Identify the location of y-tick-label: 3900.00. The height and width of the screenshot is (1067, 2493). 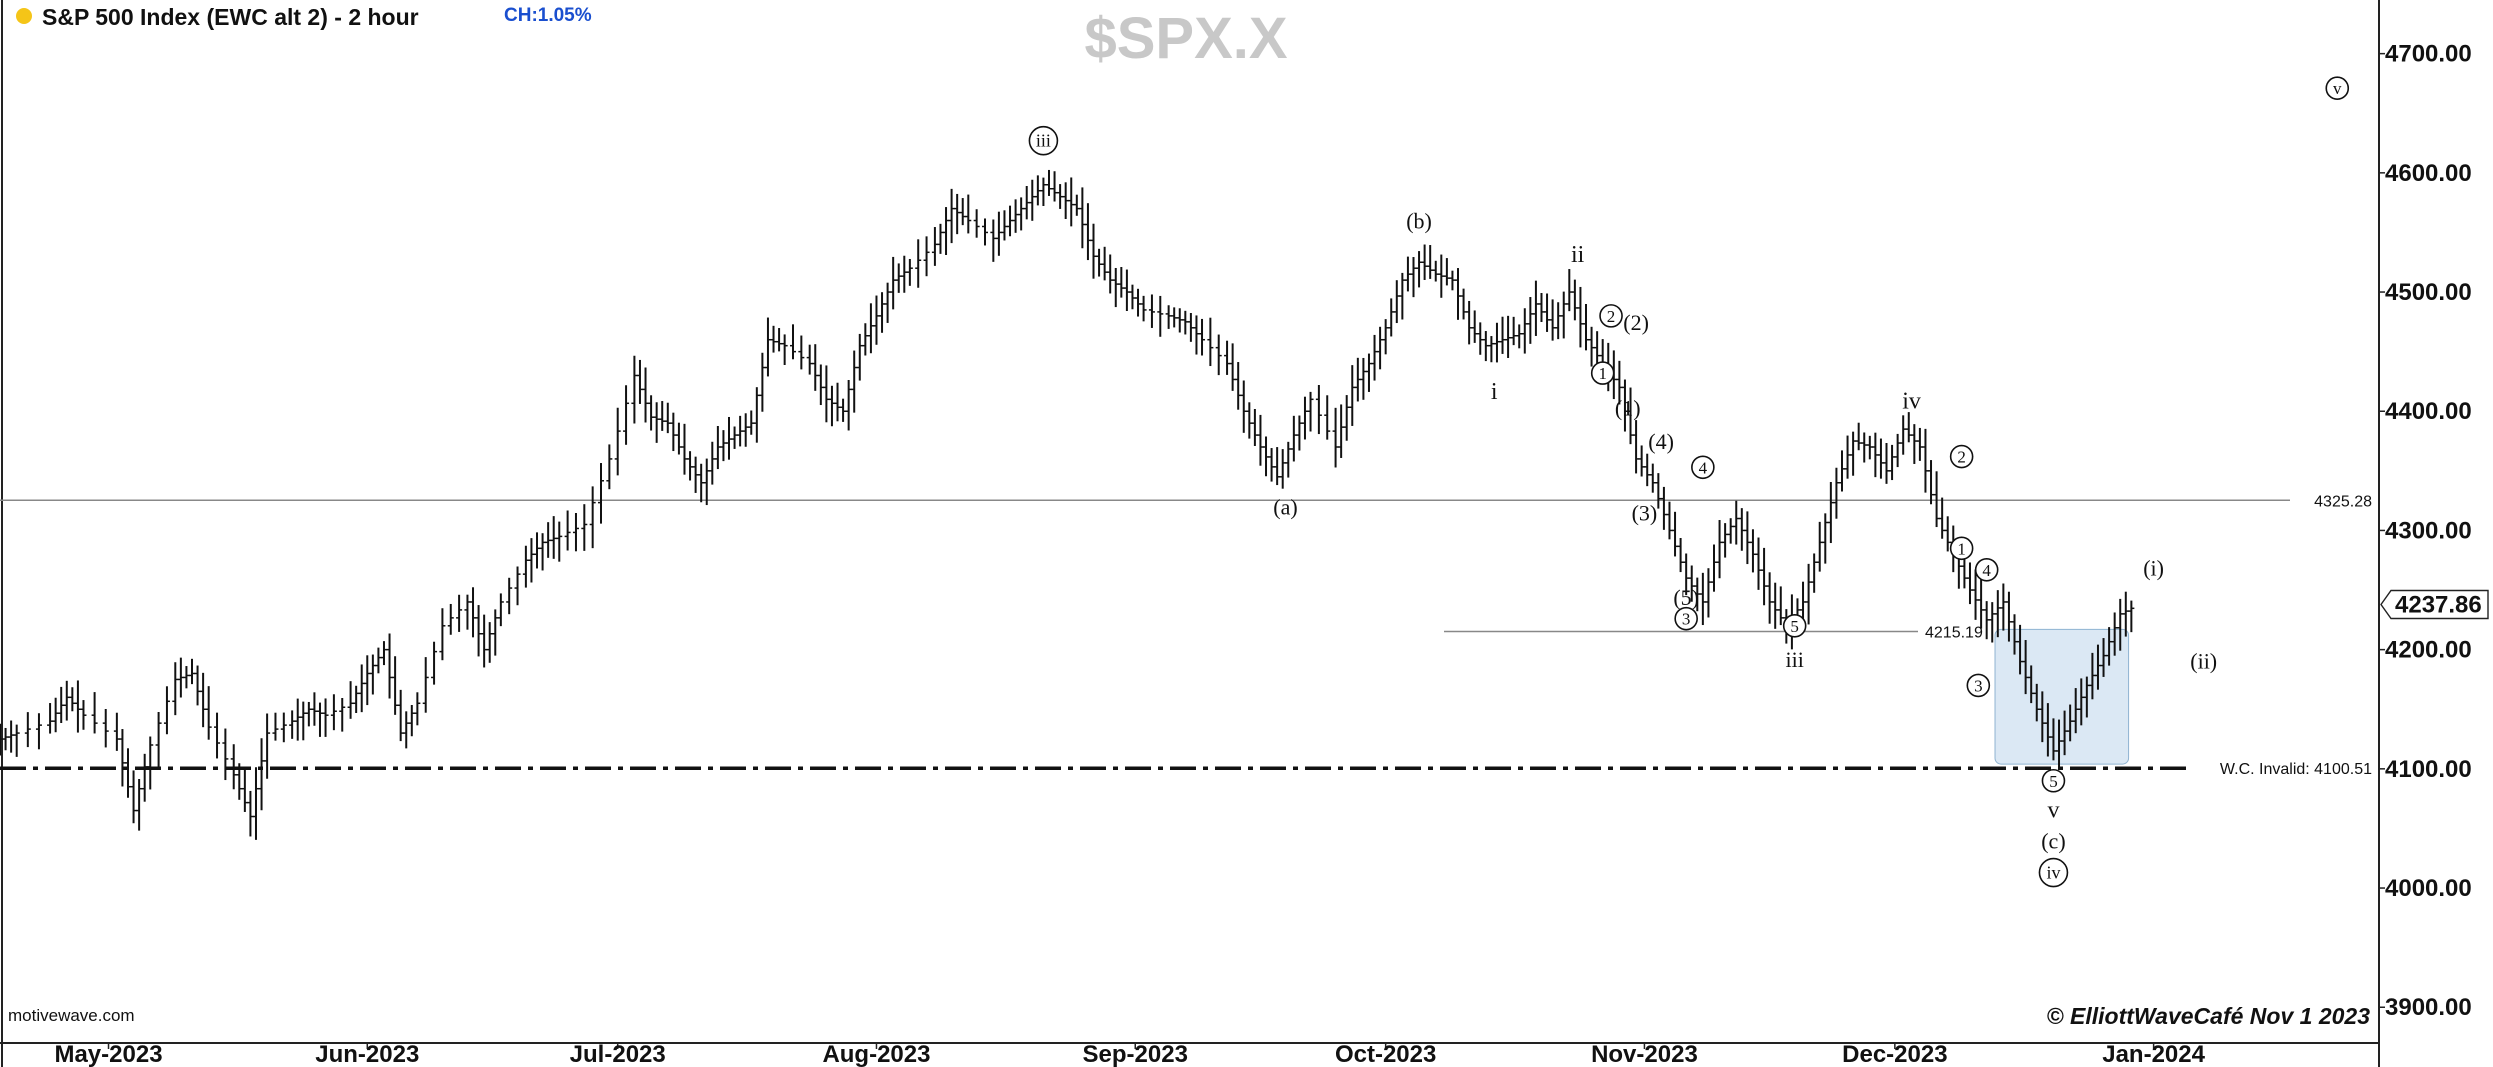
(2428, 1007).